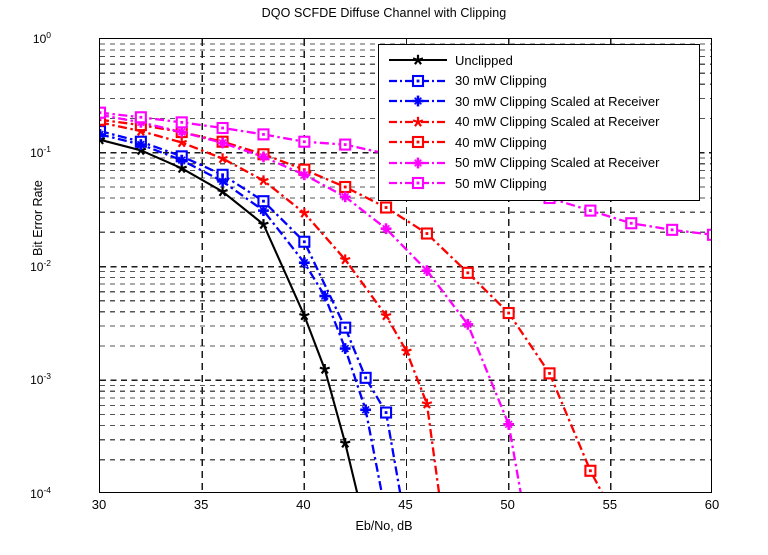  I want to click on legend-item: 50 mW Clipping, so click(540, 183).